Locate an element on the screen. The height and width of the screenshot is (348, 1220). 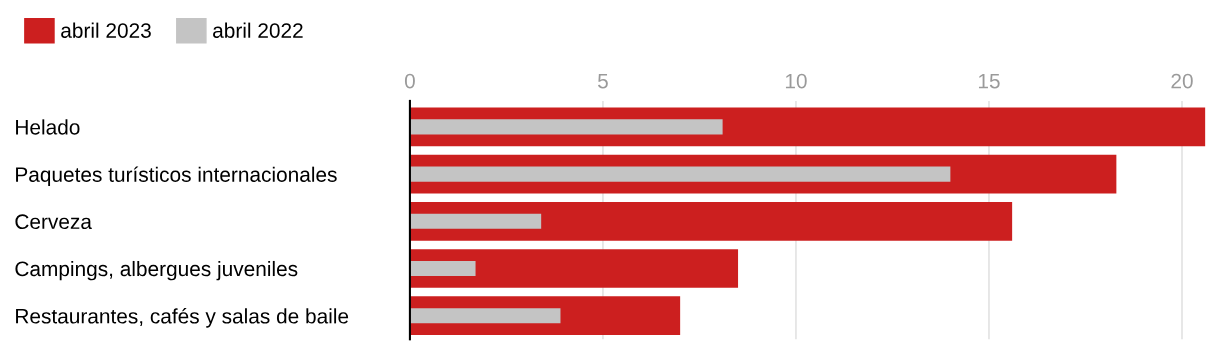
legend-label: abril 2022 is located at coordinates (258, 30).